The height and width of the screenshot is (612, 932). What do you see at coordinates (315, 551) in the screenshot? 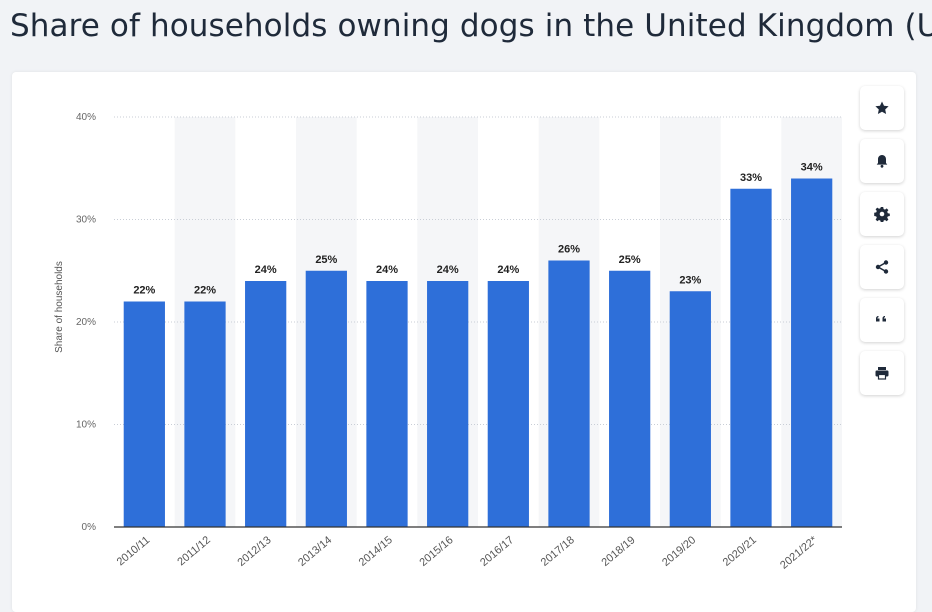
I see `x-tick-label: 2013/14` at bounding box center [315, 551].